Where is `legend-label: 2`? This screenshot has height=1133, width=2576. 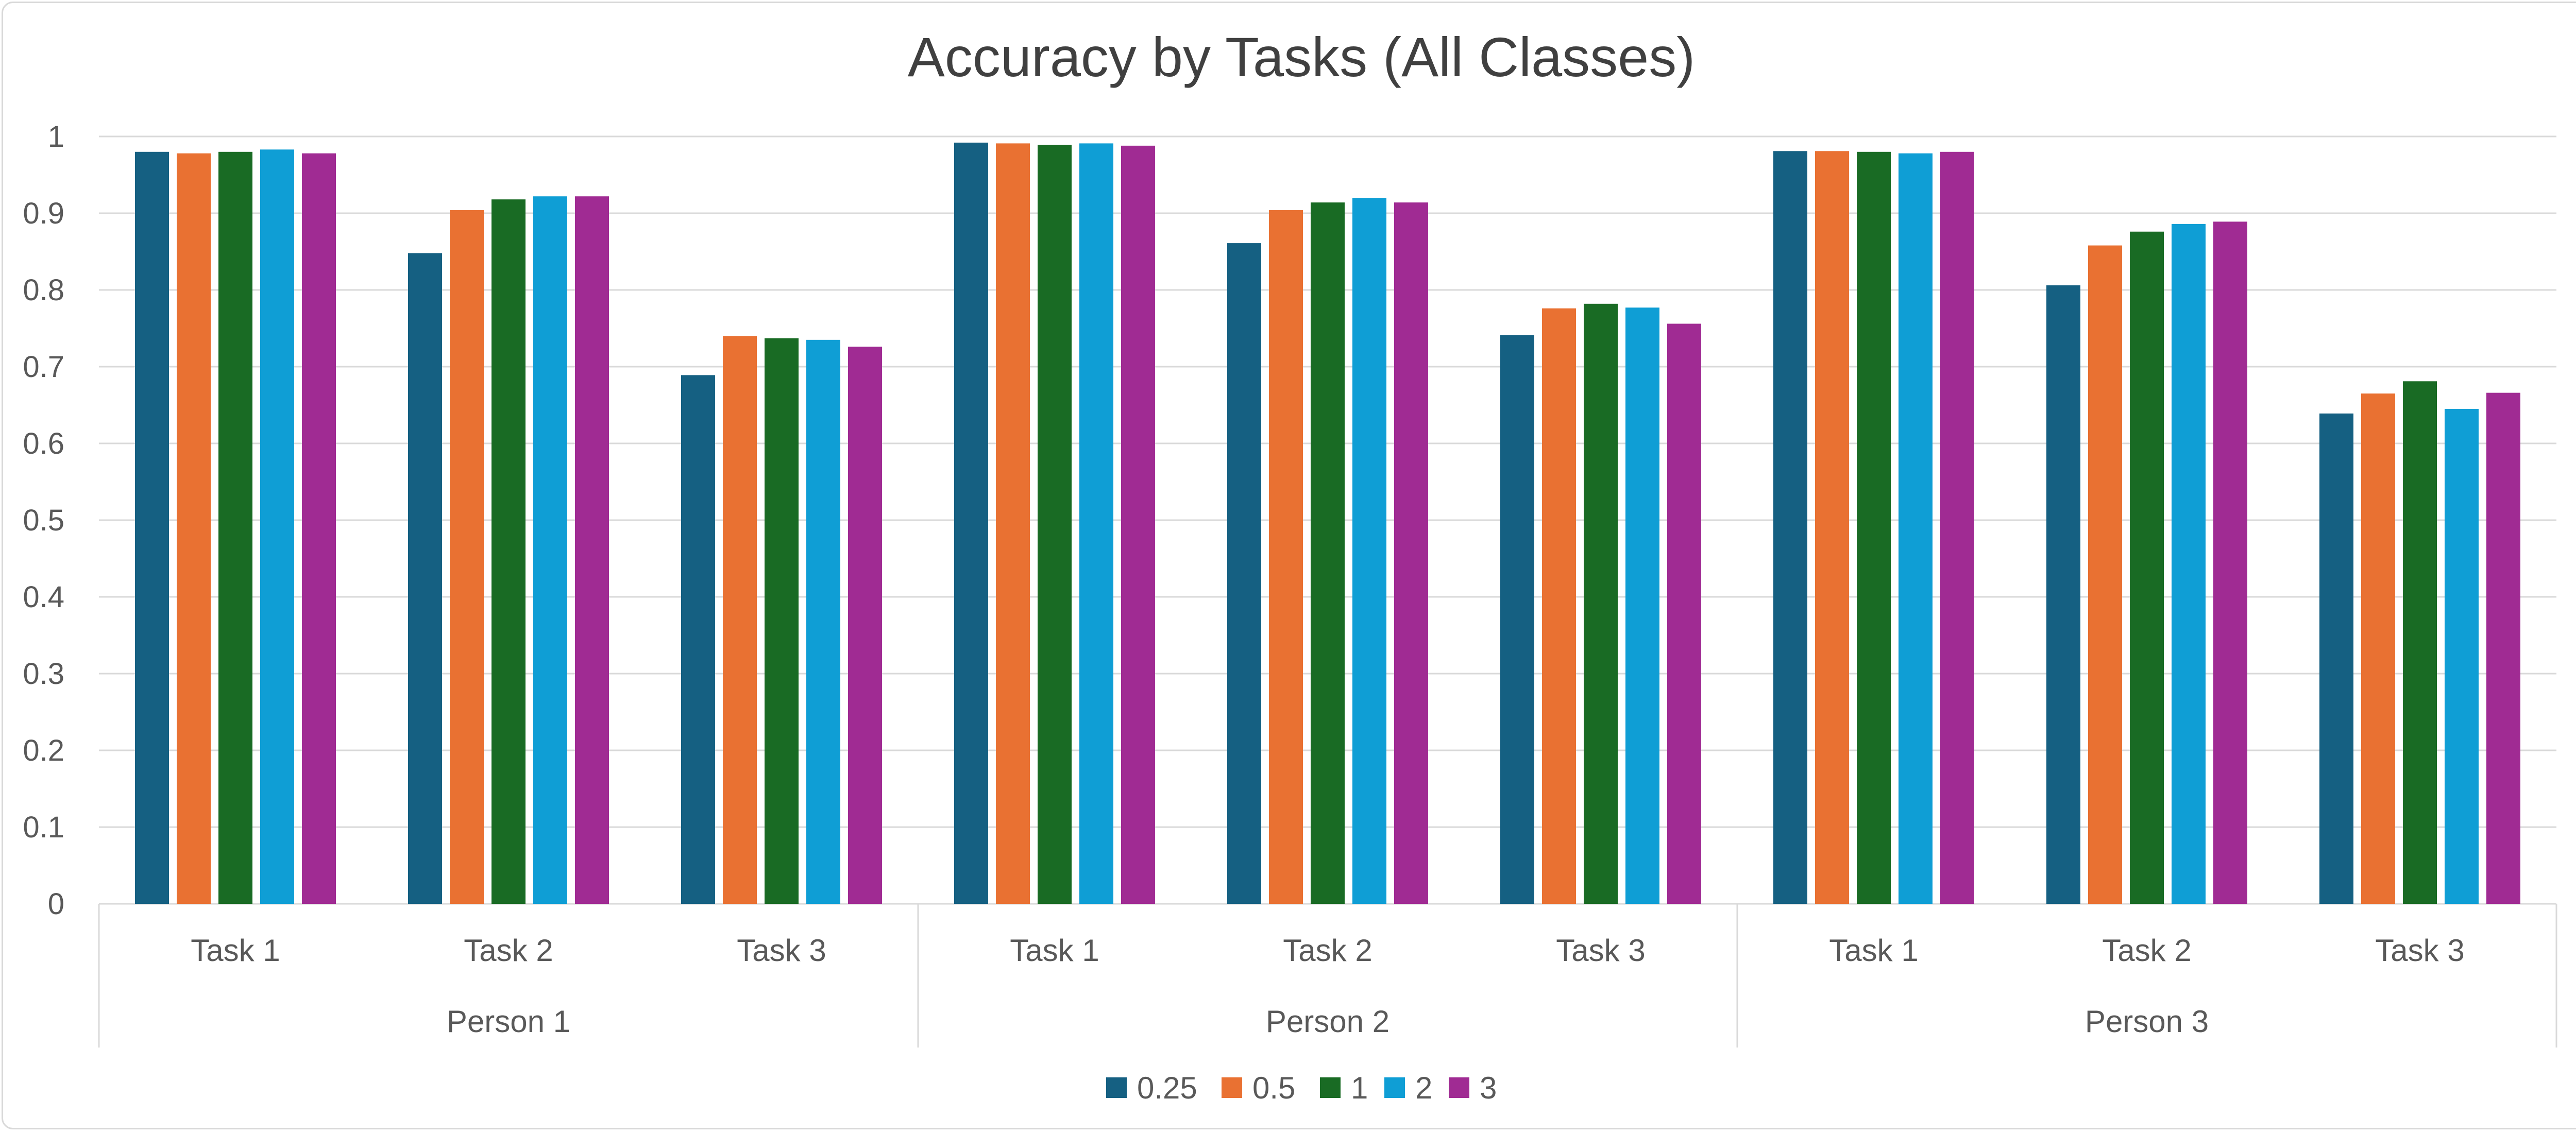
legend-label: 2 is located at coordinates (1423, 1088).